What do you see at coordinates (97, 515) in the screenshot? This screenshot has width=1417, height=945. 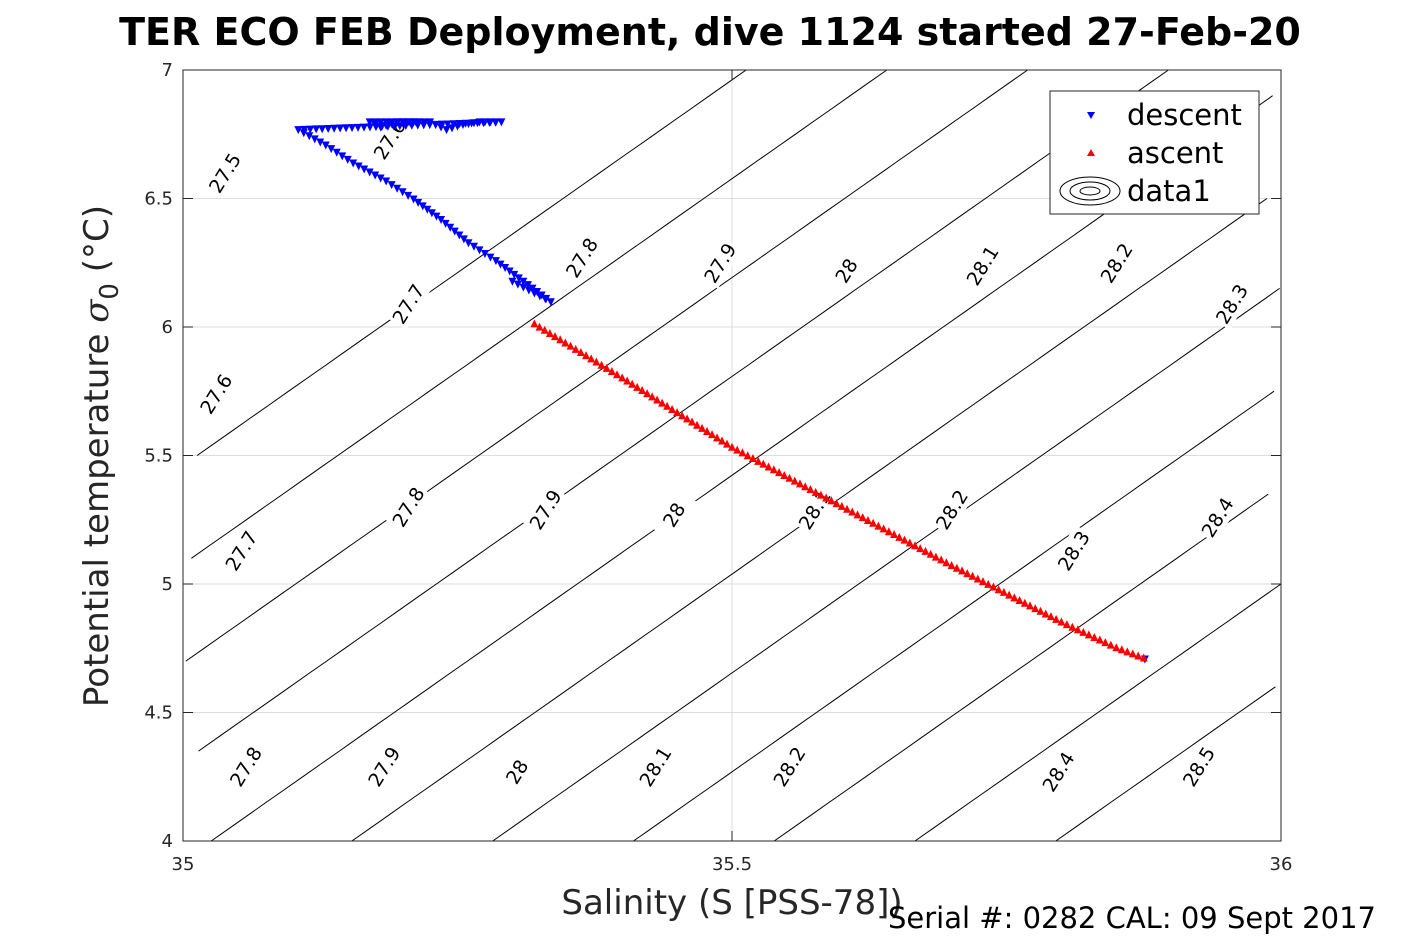 I see `y-axis-label-main: Potential temperature` at bounding box center [97, 515].